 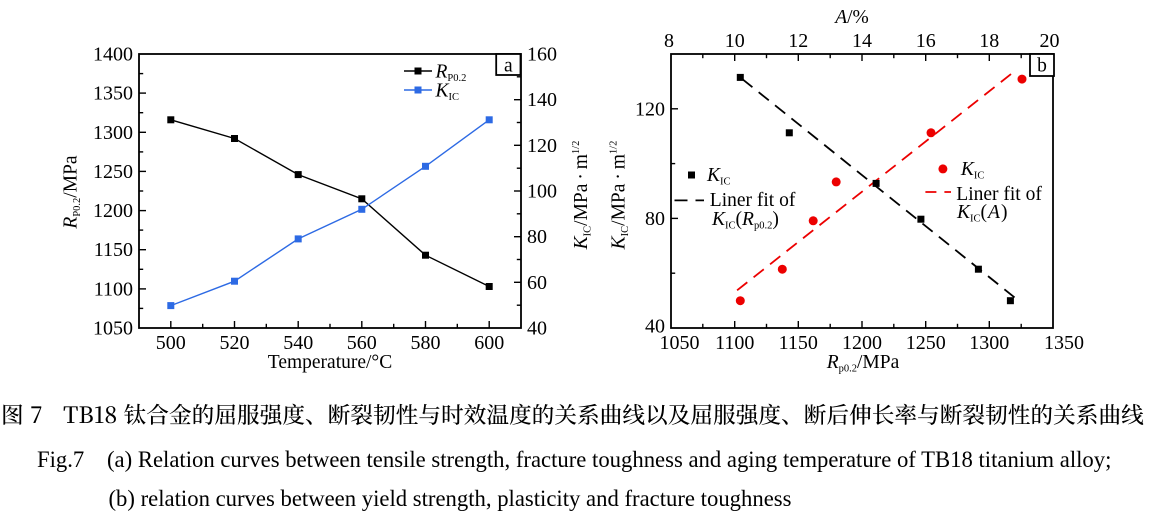 I want to click on svg-text: 600, so click(x=489, y=343).